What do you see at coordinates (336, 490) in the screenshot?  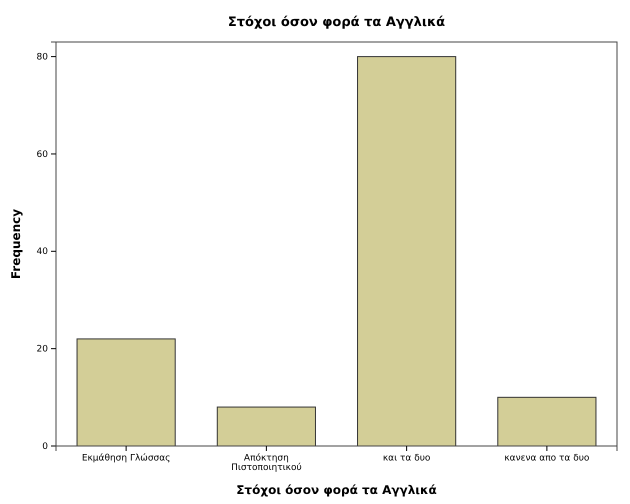 I see `x-axis-title: Στόχοι όσον φορά τα Αγγλικά` at bounding box center [336, 490].